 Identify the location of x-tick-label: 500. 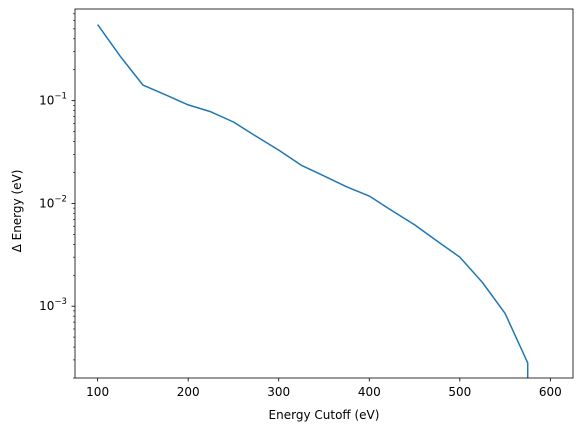
(459, 392).